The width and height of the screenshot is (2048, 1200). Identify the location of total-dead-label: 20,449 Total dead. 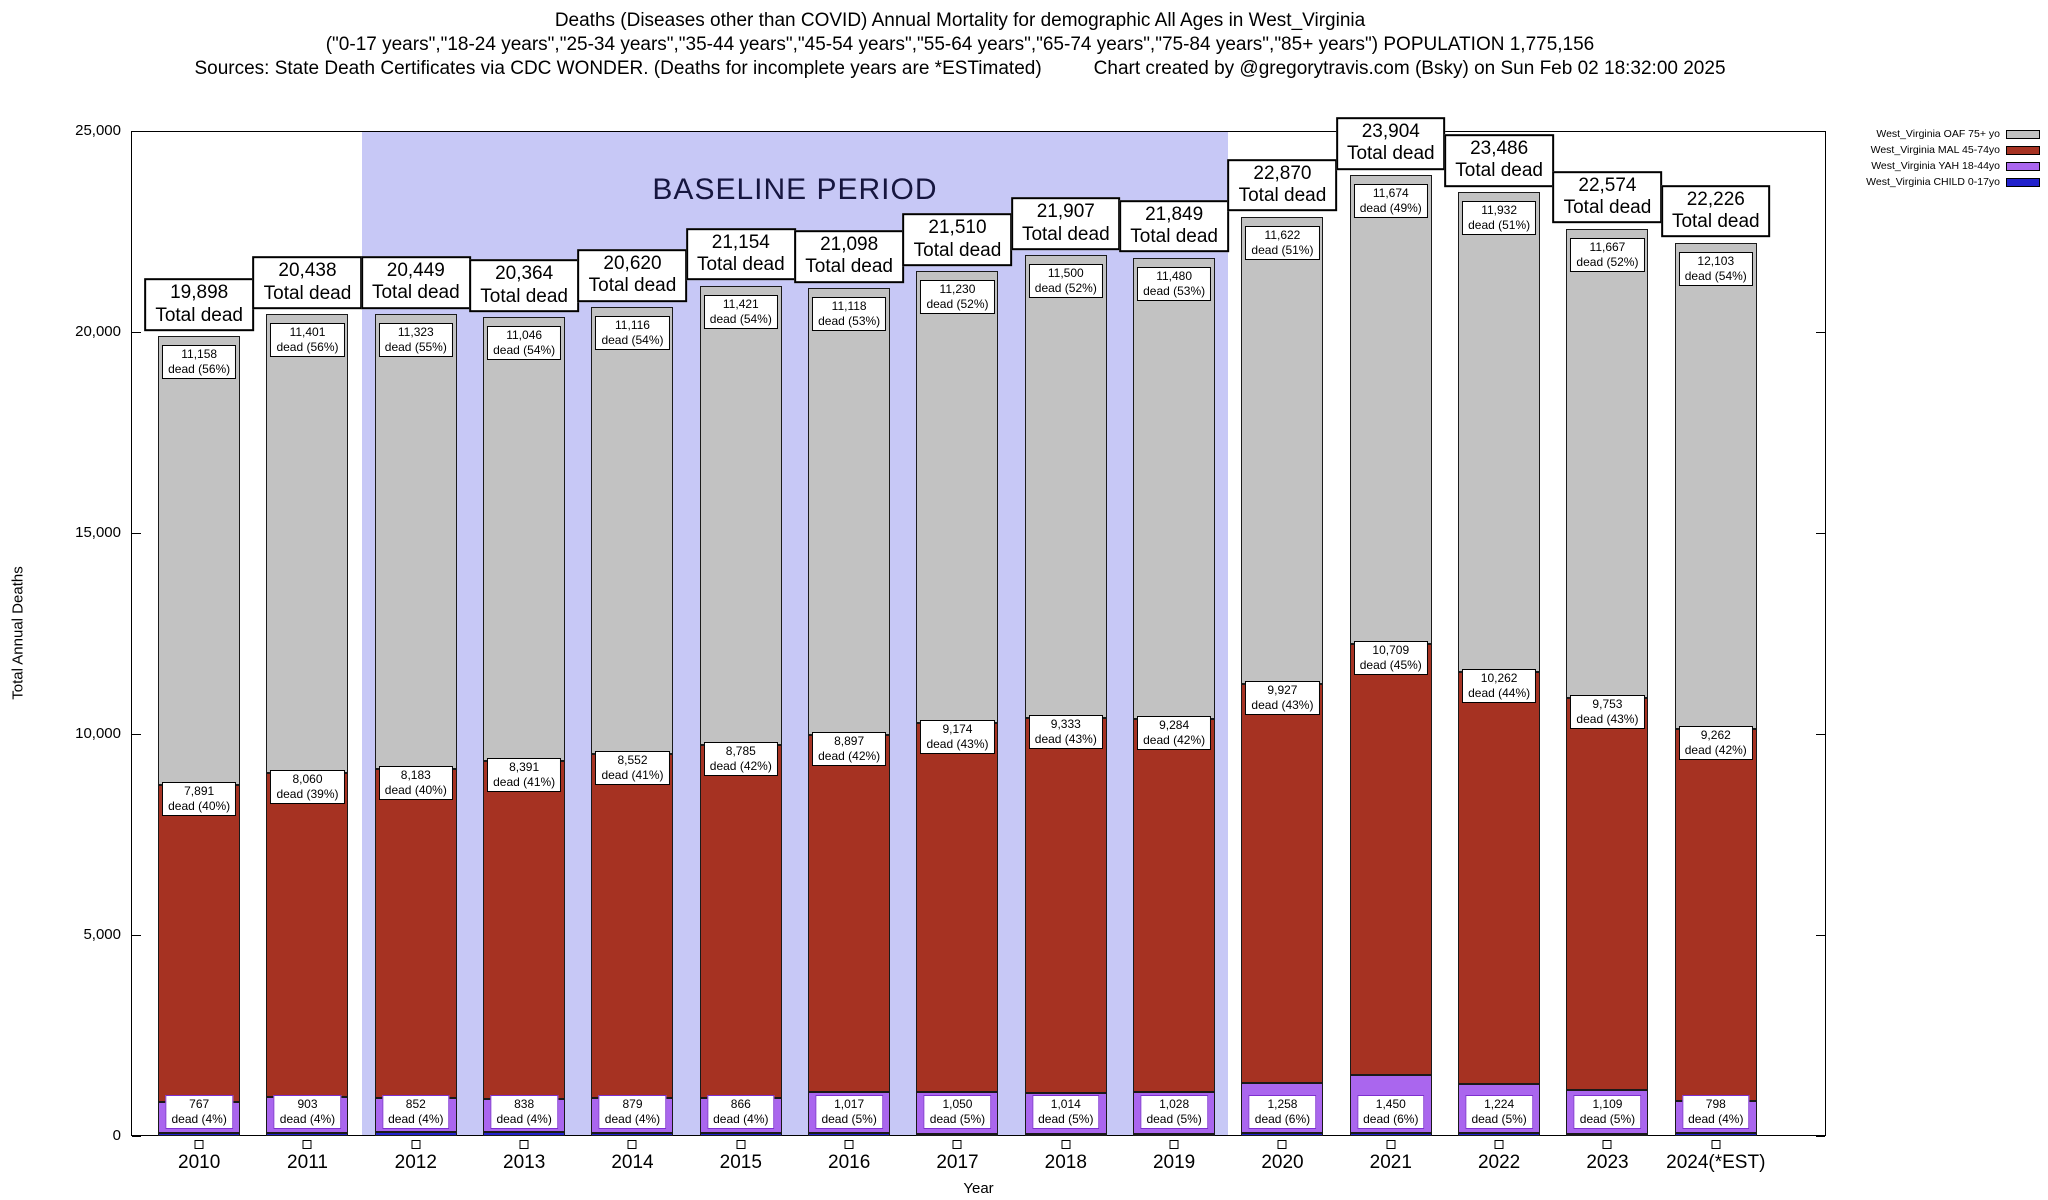
(415, 282).